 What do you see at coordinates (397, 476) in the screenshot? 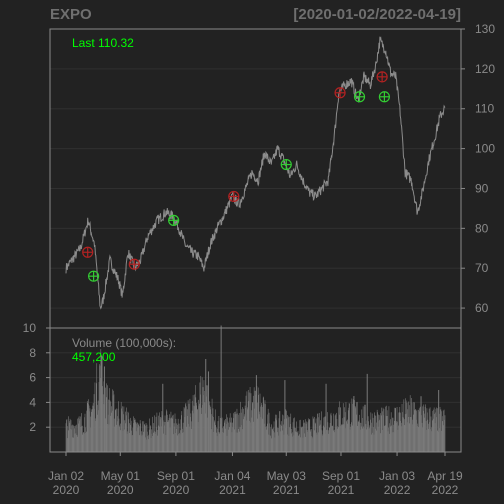
I see `date-tick-label: Jan 03` at bounding box center [397, 476].